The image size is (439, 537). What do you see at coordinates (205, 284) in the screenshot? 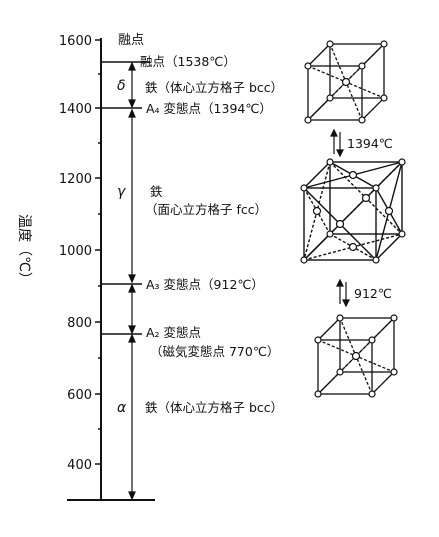
I see `a3-transition-label: A₃ 変態点（912℃）` at bounding box center [205, 284].